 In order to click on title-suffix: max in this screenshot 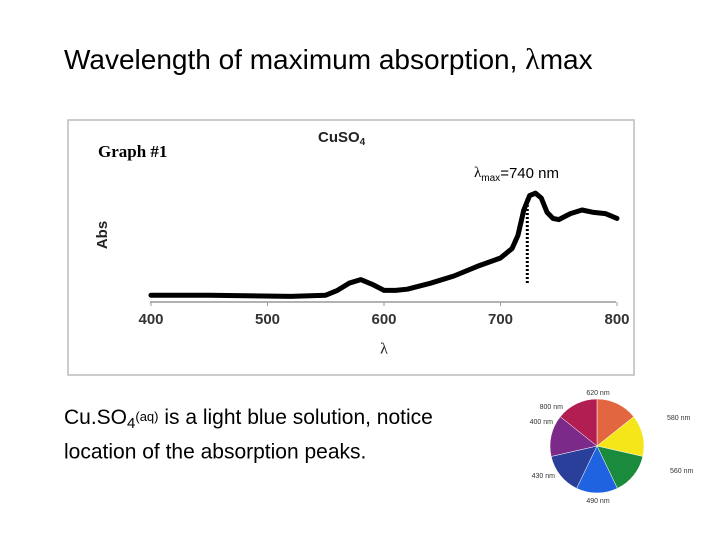, I will do `click(566, 59)`.